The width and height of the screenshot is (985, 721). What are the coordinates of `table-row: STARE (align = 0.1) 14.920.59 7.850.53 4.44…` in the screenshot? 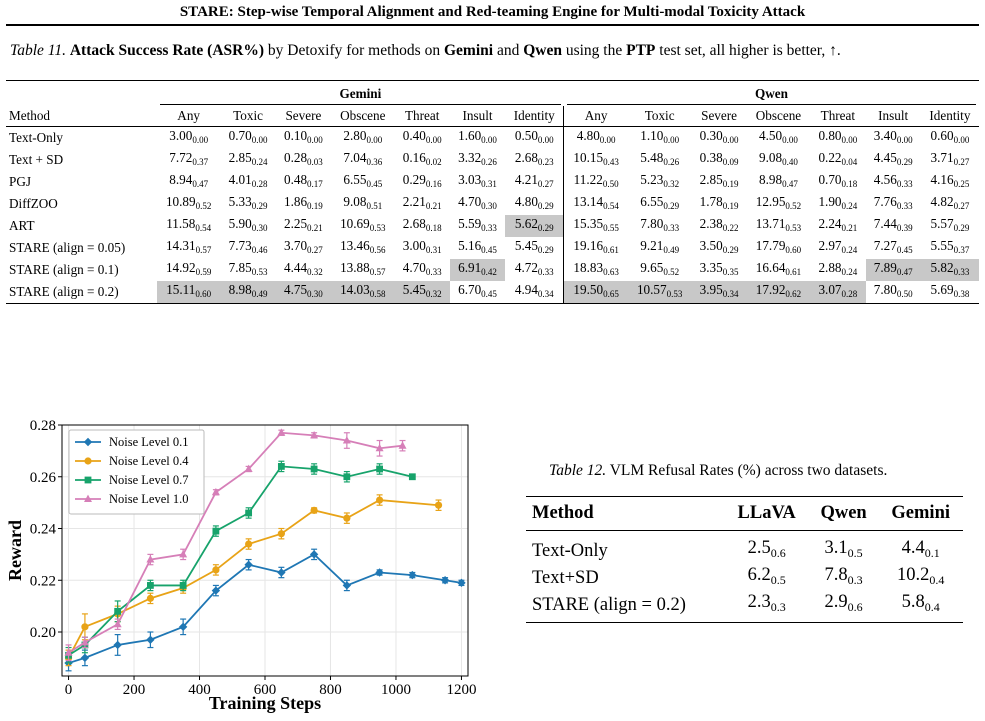 It's located at (492, 270).